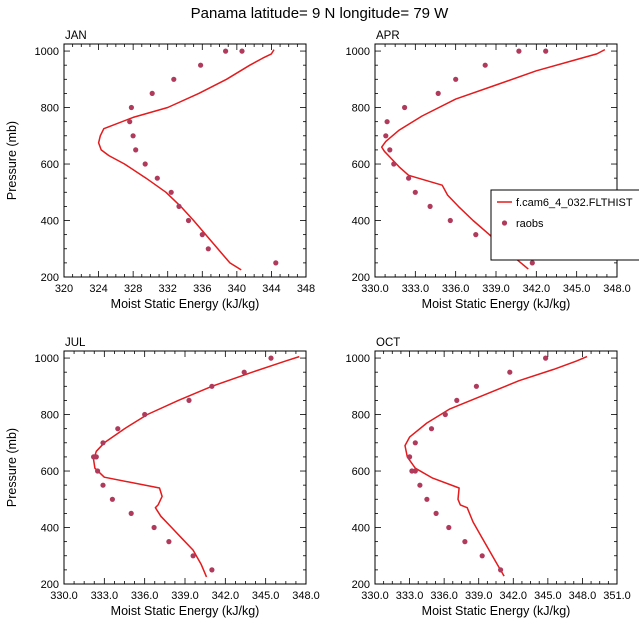 The height and width of the screenshot is (639, 639). Describe the element at coordinates (76, 36) in the screenshot. I see `panel-label-jan: JAN` at that location.